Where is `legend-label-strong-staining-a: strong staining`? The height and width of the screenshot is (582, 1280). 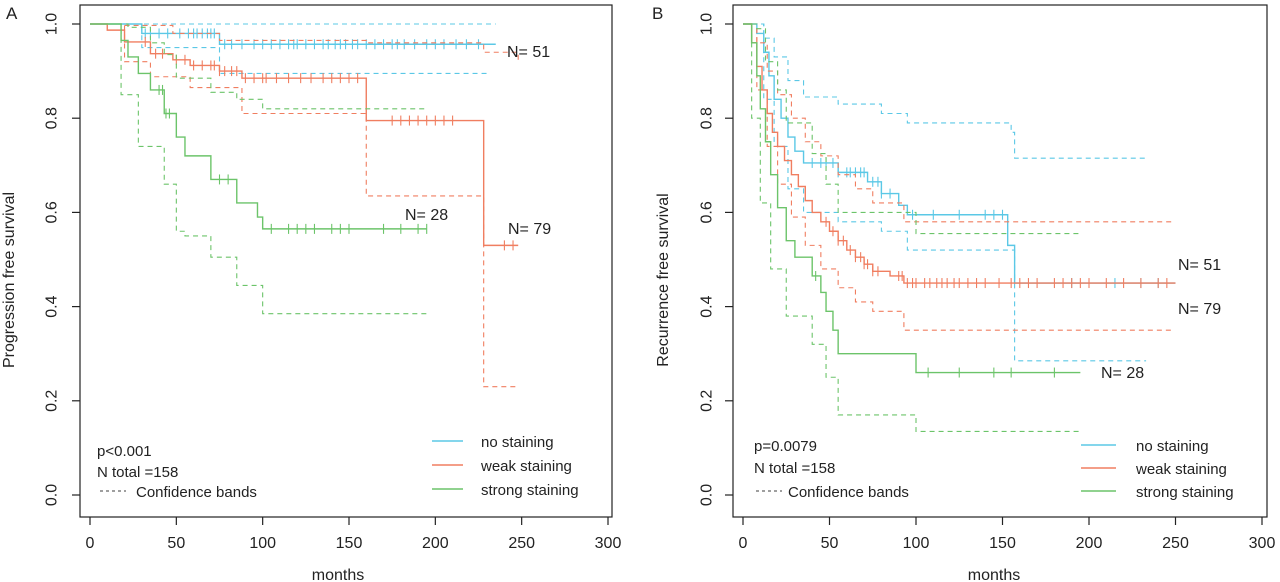 legend-label-strong-staining-a: strong staining is located at coordinates (530, 490).